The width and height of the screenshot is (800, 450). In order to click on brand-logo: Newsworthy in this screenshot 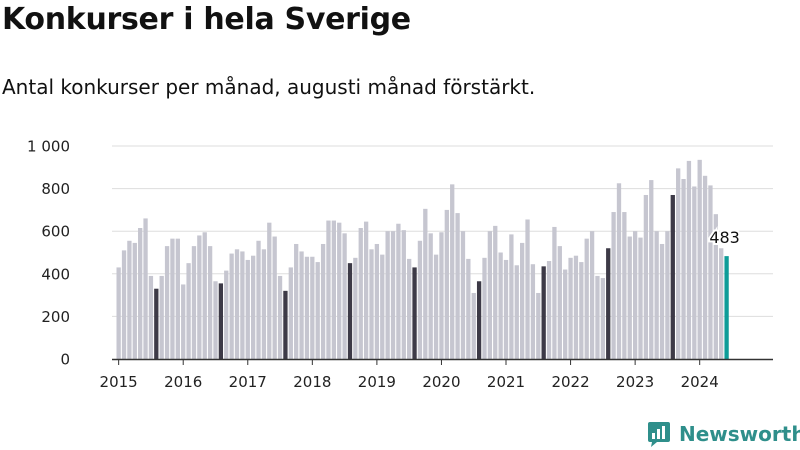, I will do `click(722, 434)`.